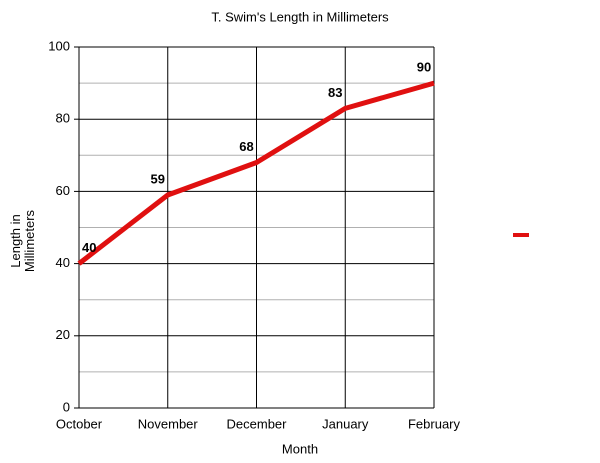 Image resolution: width=600 pixels, height=463 pixels. What do you see at coordinates (63, 190) in the screenshot?
I see `y-tick-label: 60` at bounding box center [63, 190].